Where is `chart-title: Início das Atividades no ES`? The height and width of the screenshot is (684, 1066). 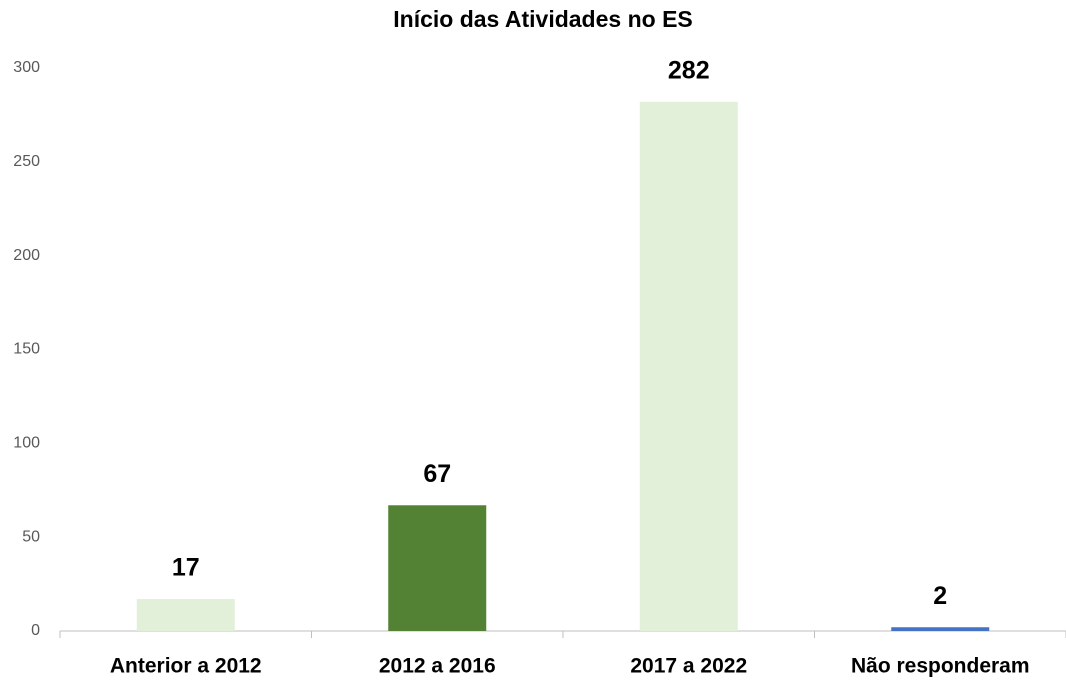 chart-title: Início das Atividades no ES is located at coordinates (543, 19).